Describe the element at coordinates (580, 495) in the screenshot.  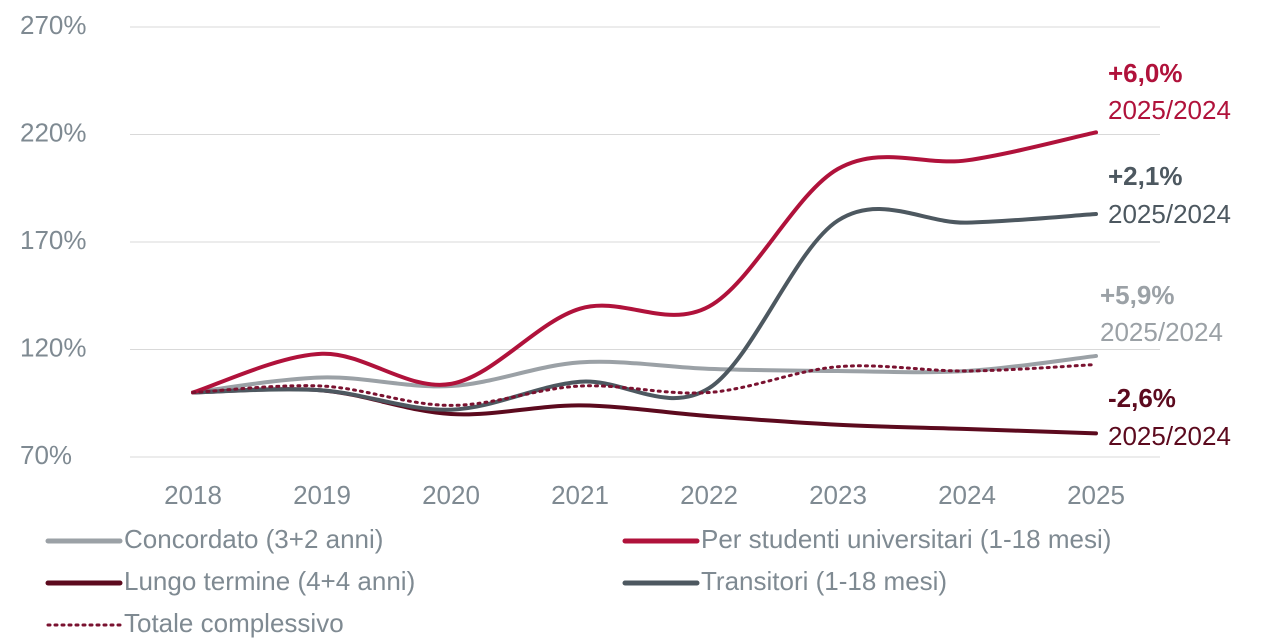
I see `x-tick-label: 2021` at that location.